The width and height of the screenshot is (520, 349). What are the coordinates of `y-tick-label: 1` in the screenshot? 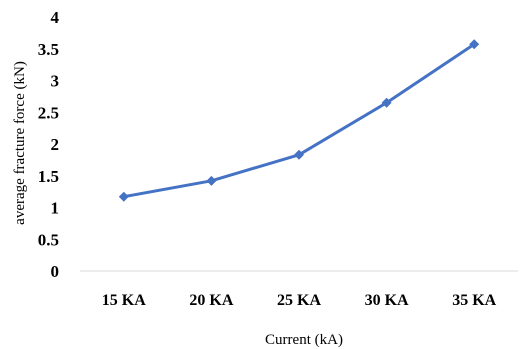 It's located at (55, 208).